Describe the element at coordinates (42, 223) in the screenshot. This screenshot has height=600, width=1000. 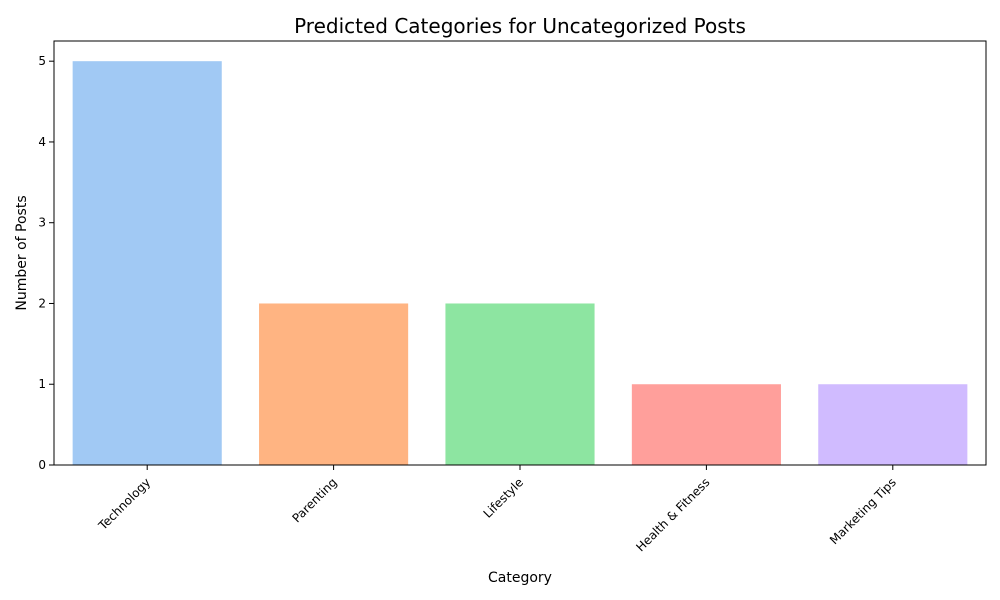
I see `y-tick-label: 3` at that location.